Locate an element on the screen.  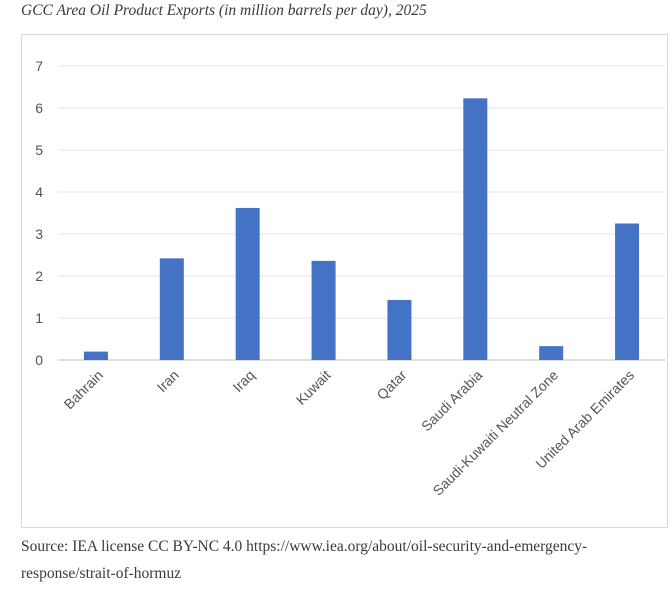
y-tick-label: 1 is located at coordinates (39, 318).